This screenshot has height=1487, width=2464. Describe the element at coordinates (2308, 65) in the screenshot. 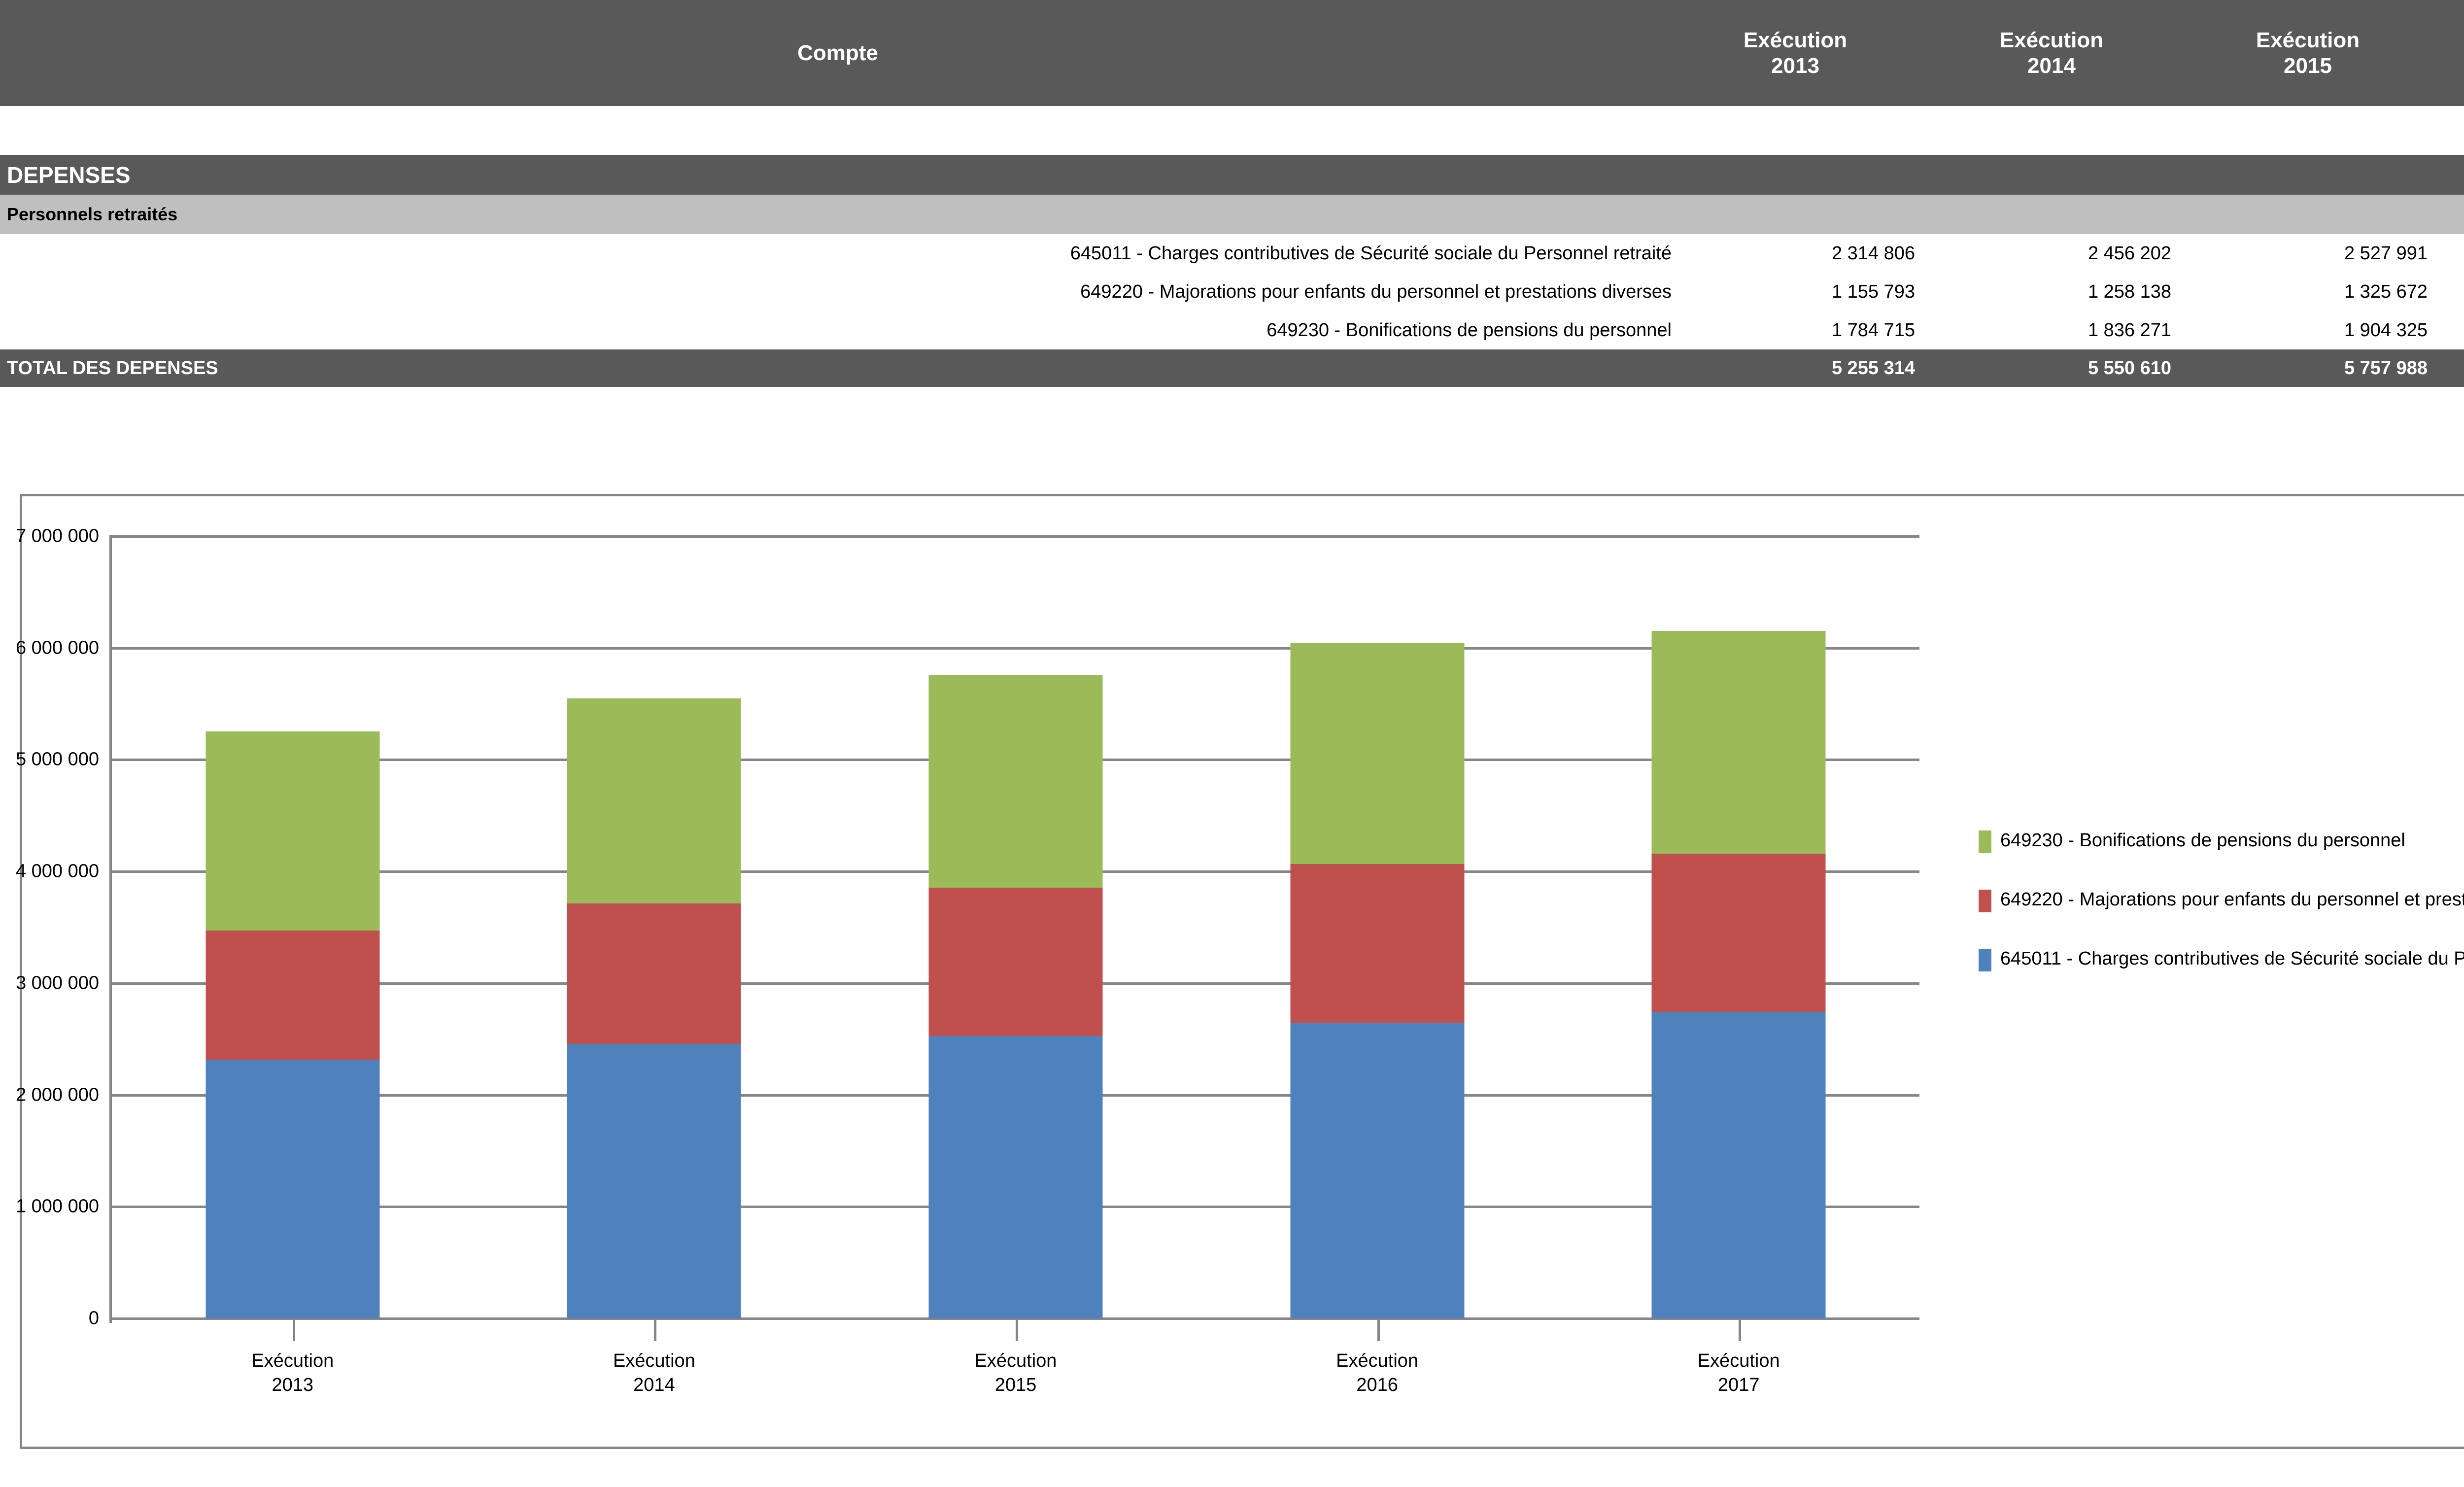

I see `column-header-exec-2015-line2: 2015` at that location.